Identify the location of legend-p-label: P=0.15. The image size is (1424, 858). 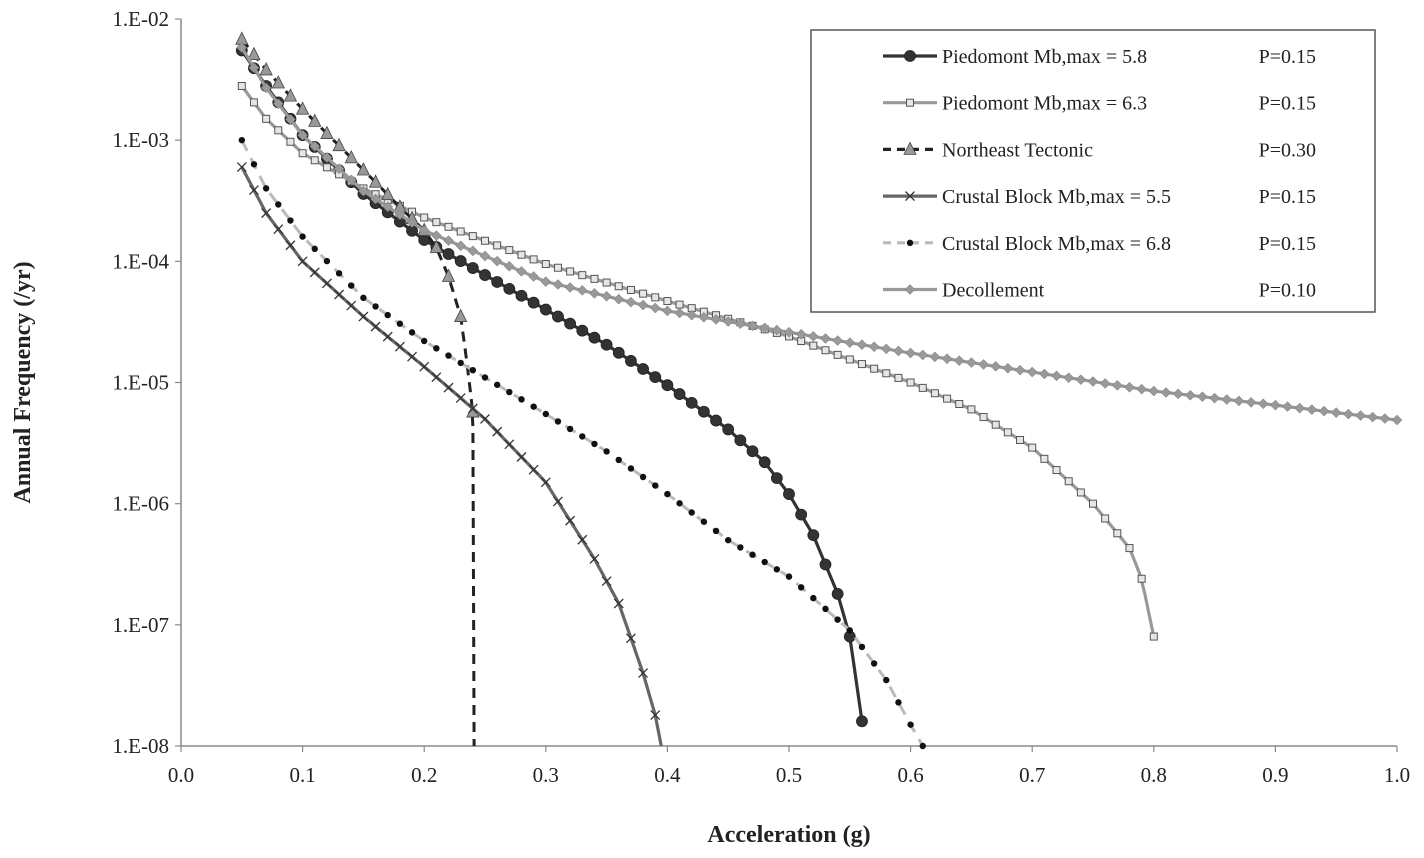
(1287, 197).